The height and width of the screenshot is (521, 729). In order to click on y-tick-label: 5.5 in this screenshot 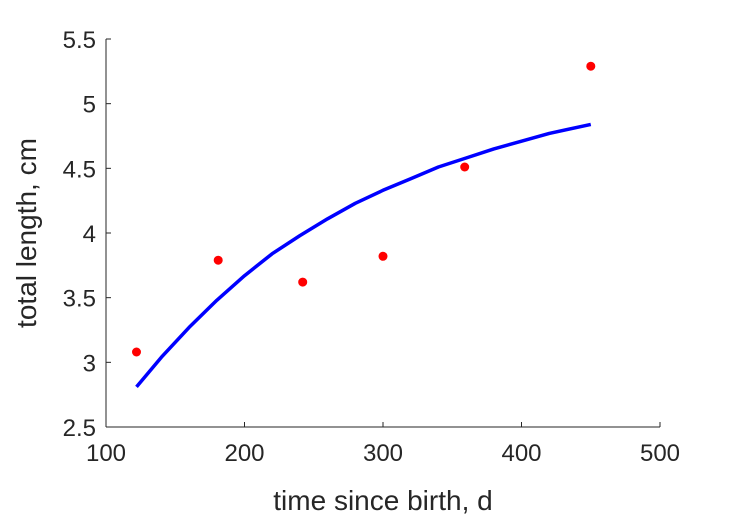, I will do `click(79, 40)`.